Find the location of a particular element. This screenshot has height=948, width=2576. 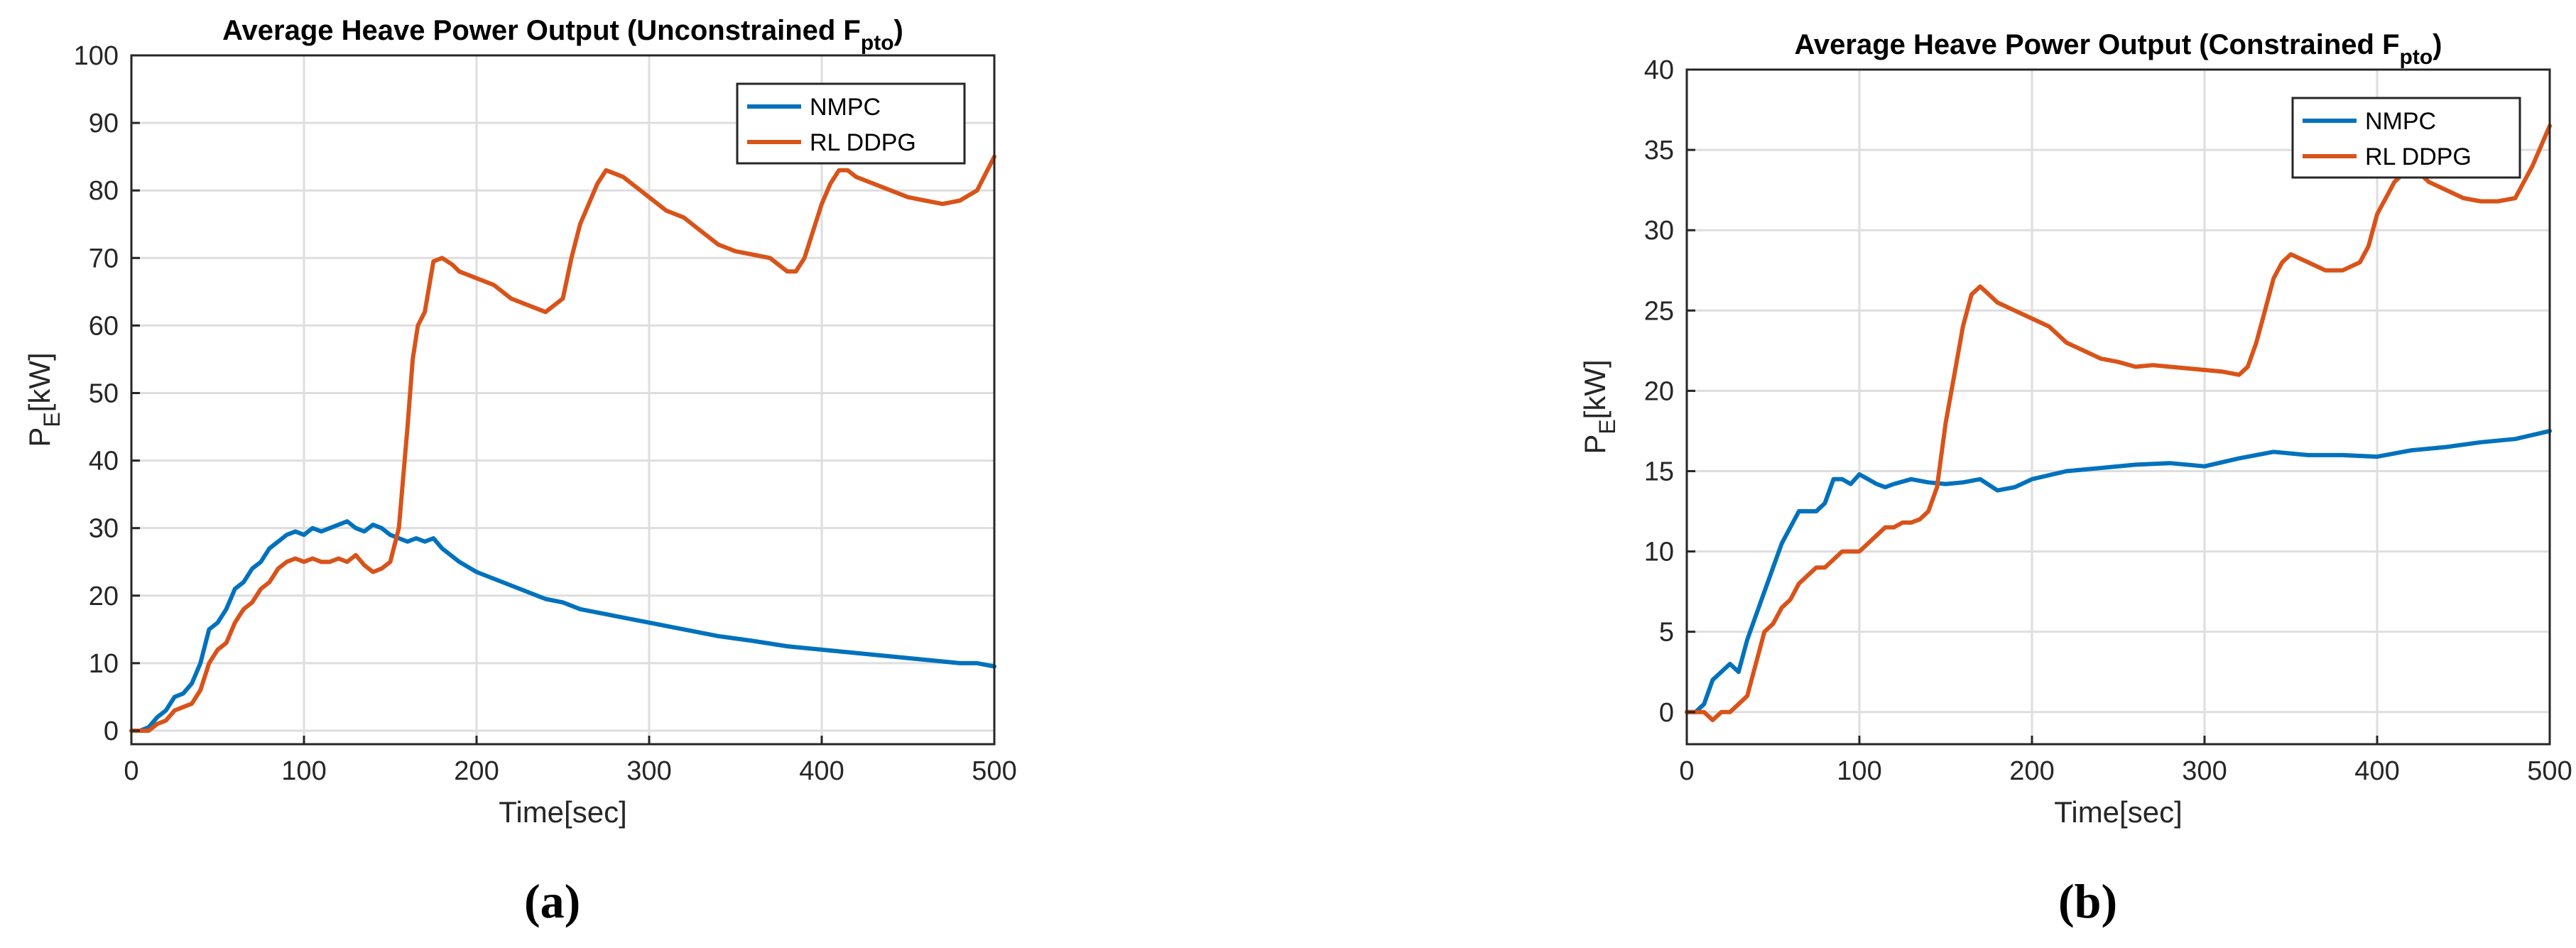

chart-a-xtick-label: 500 is located at coordinates (994, 771).